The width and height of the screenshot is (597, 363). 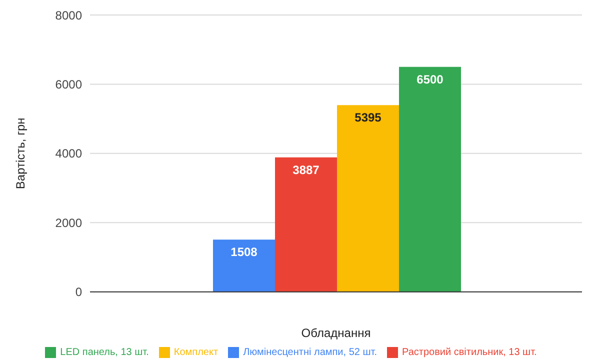 What do you see at coordinates (469, 352) in the screenshot?
I see `legend-label: Растровий світильник, 13 шт.` at bounding box center [469, 352].